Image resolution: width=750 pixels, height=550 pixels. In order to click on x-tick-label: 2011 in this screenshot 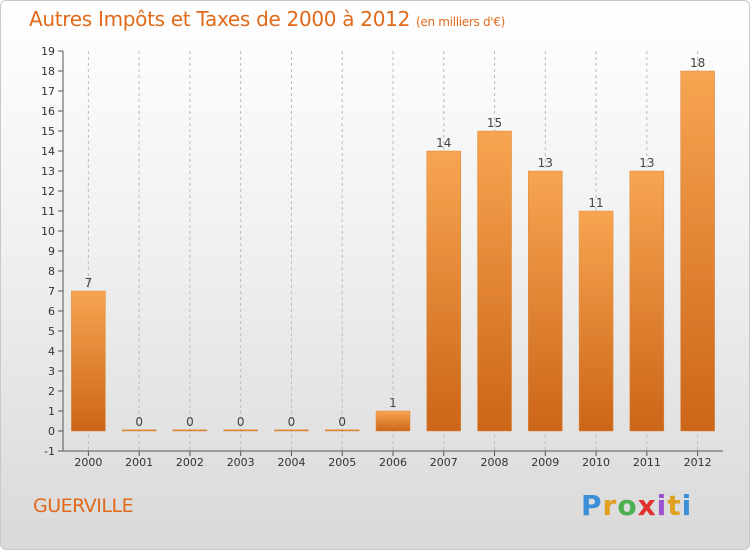, I will do `click(647, 462)`.